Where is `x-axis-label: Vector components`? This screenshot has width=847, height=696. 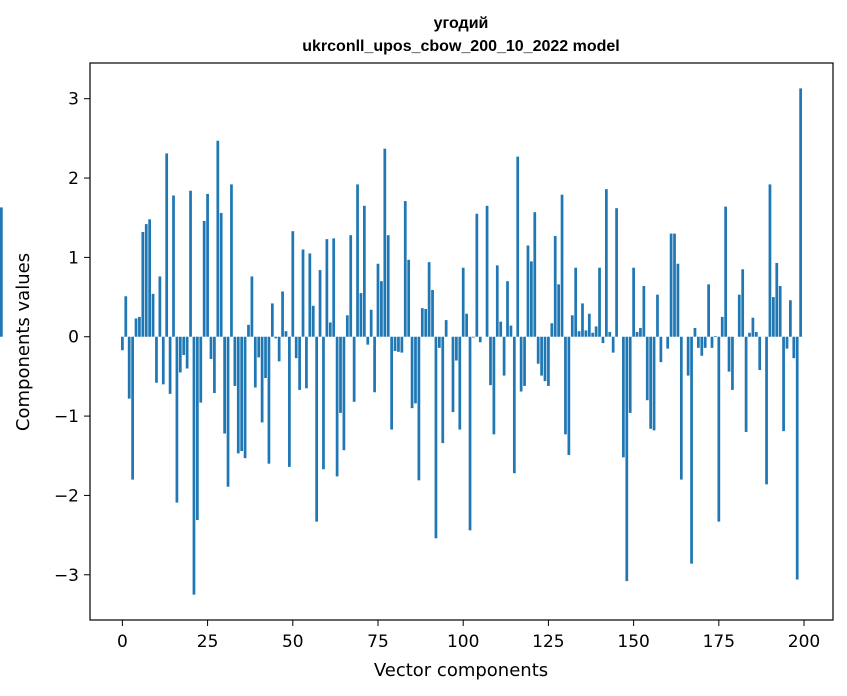
x-axis-label: Vector components is located at coordinates (461, 670).